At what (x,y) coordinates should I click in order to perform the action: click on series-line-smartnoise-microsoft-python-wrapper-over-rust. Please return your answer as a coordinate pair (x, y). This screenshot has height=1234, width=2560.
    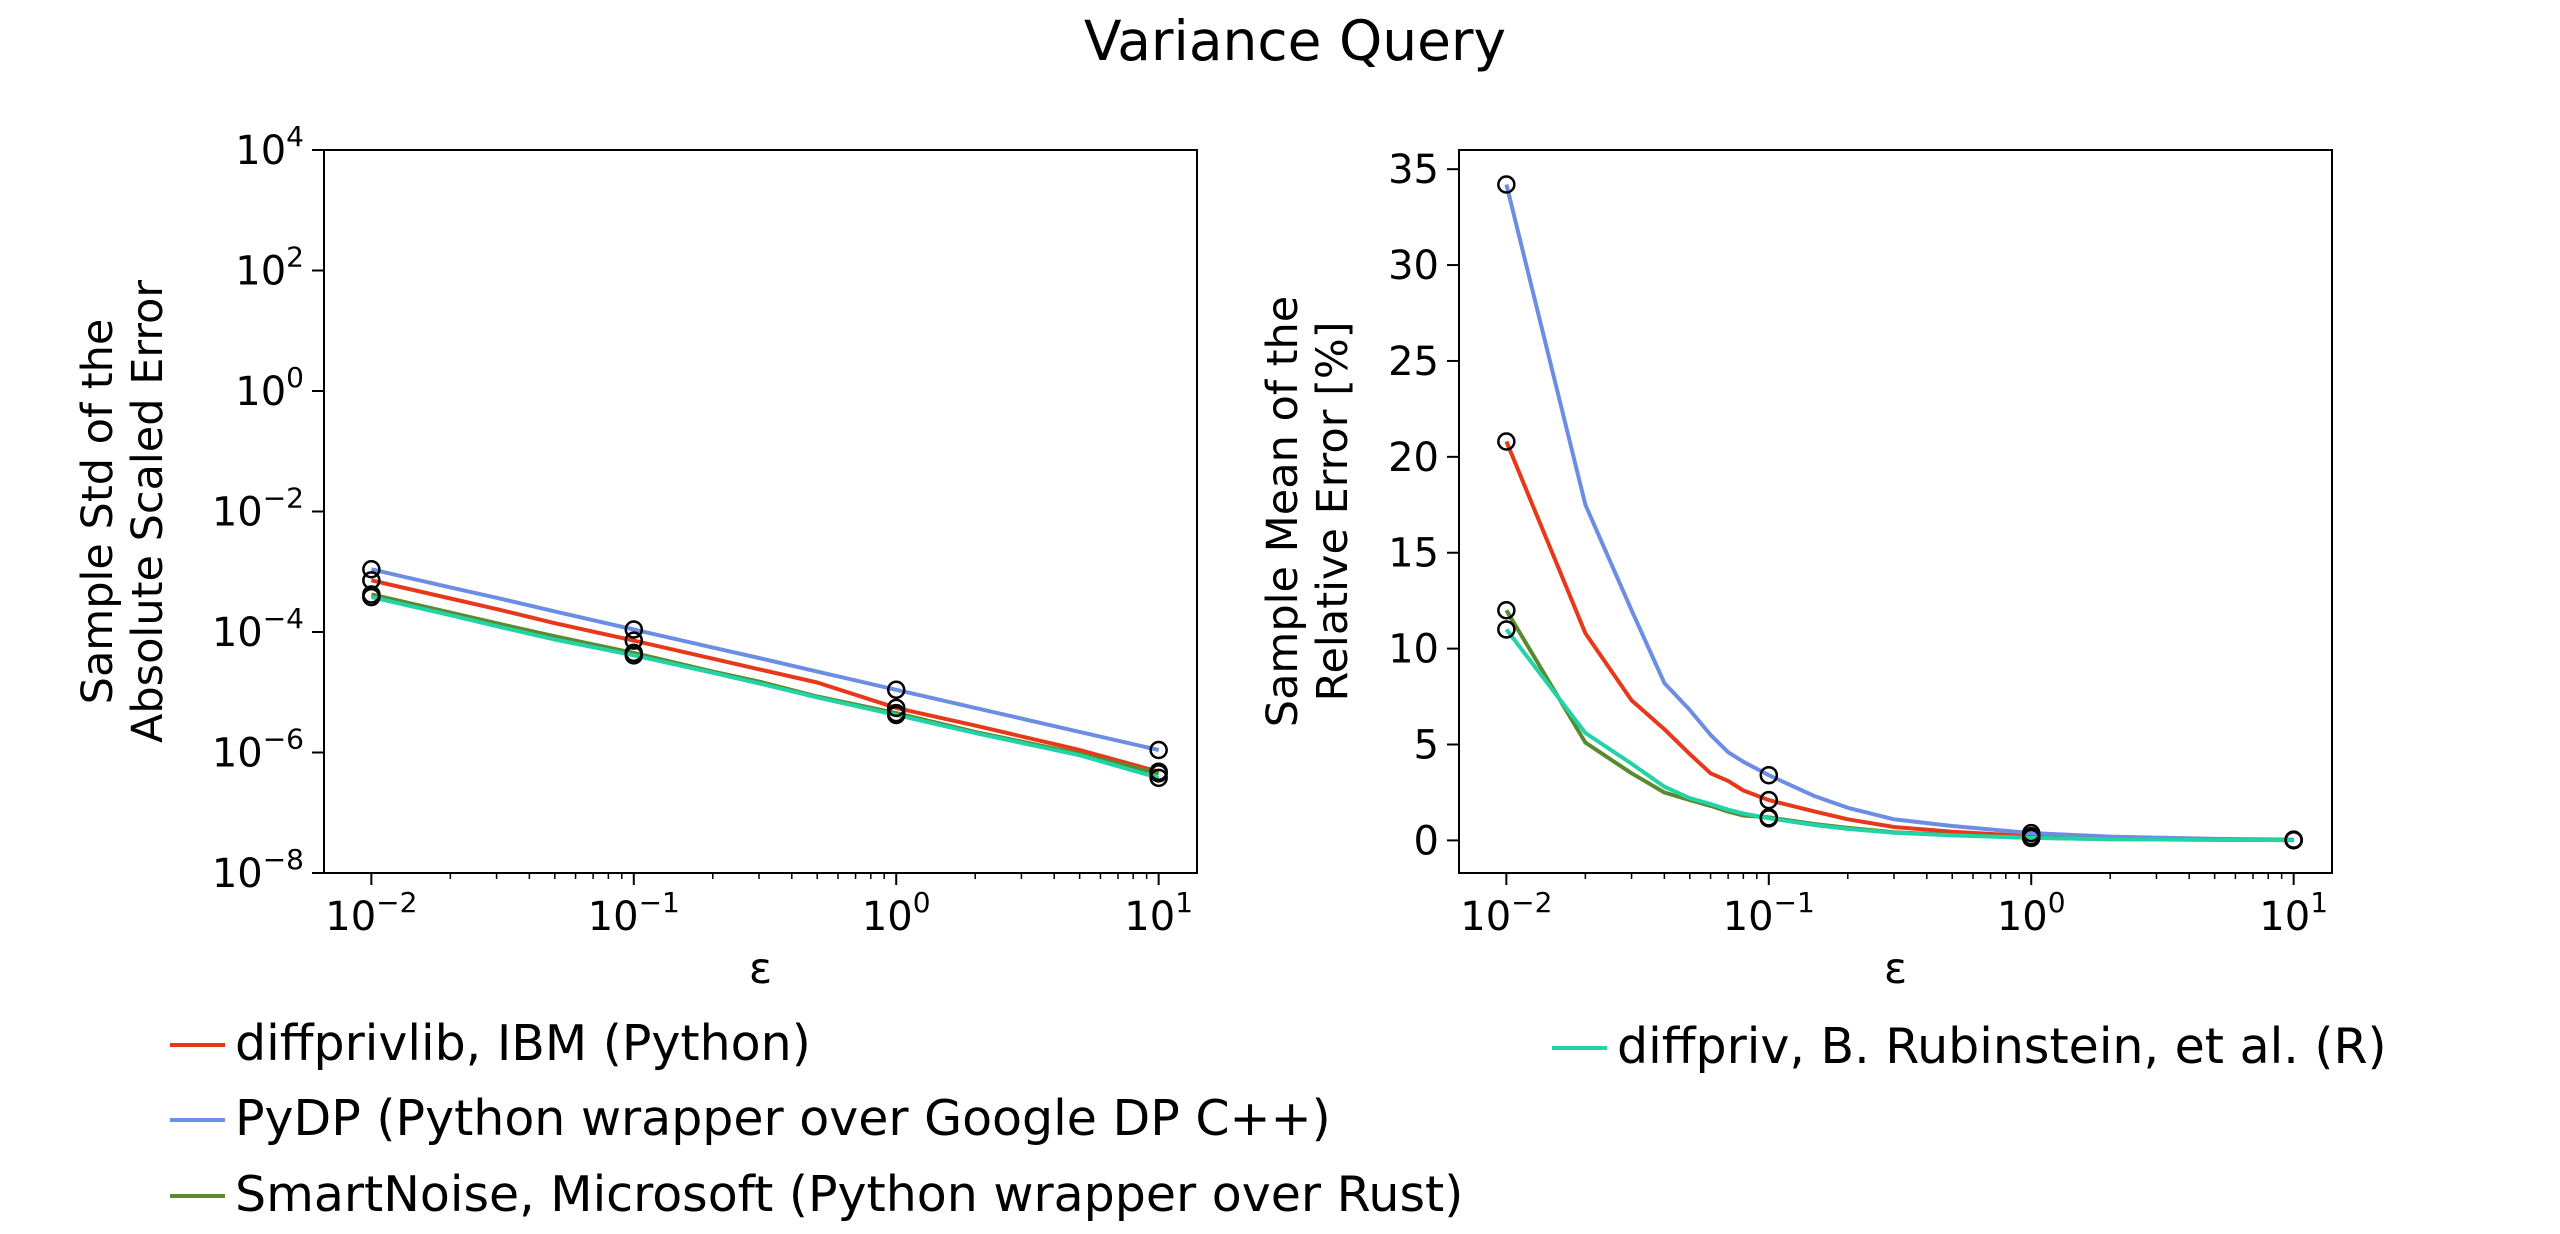
    Looking at the image, I should click on (1899, 726).